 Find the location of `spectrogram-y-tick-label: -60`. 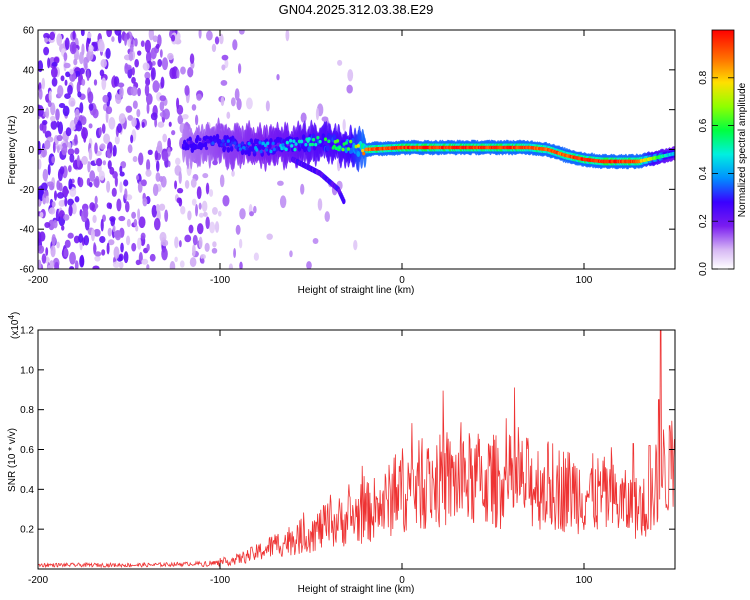

spectrogram-y-tick-label: -60 is located at coordinates (27, 270).